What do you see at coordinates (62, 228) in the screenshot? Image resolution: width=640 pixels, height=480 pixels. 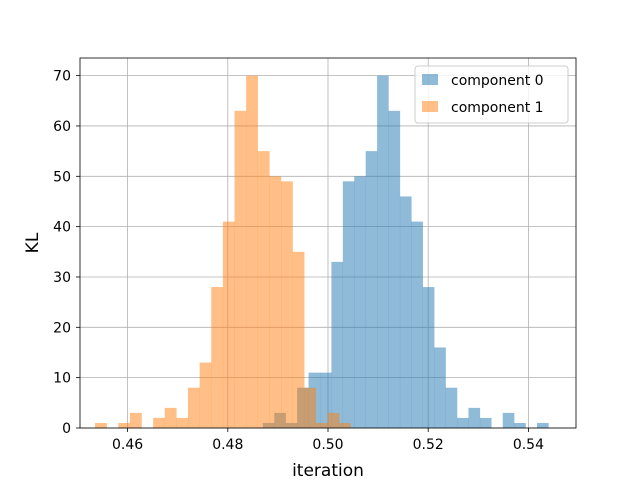 I see `y-tick-label-4: 40` at bounding box center [62, 228].